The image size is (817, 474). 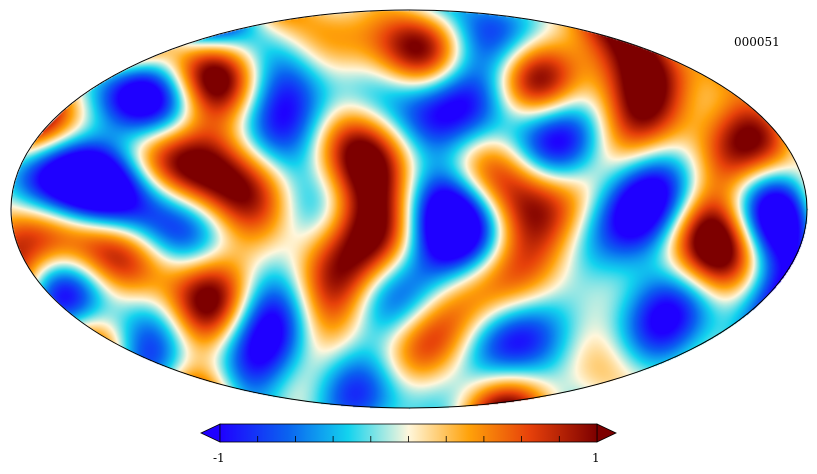 I want to click on colorbar-over-arrow, so click(x=606, y=433).